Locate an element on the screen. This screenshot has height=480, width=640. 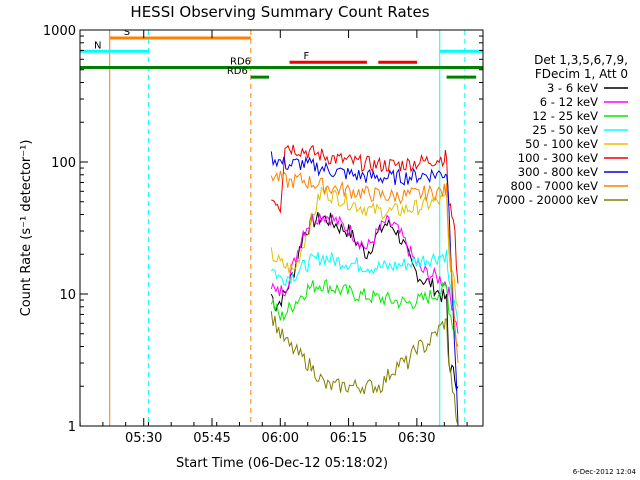
legend-label-6: 300 - 800 keV is located at coordinates (558, 172).